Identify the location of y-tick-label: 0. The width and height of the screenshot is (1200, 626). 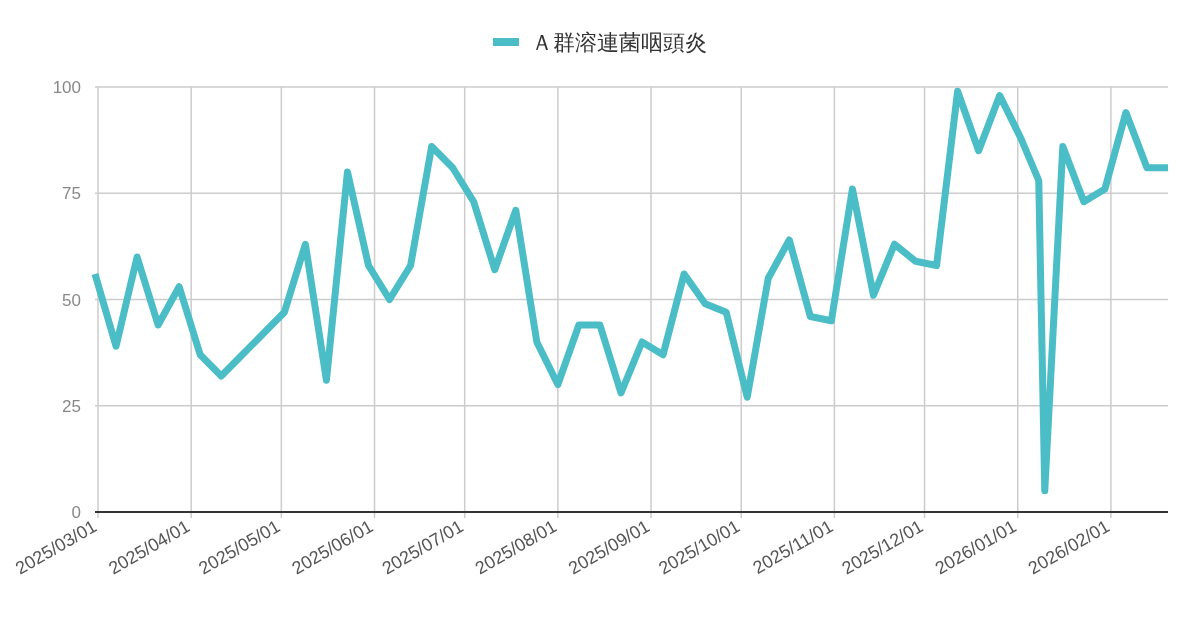
(76, 512).